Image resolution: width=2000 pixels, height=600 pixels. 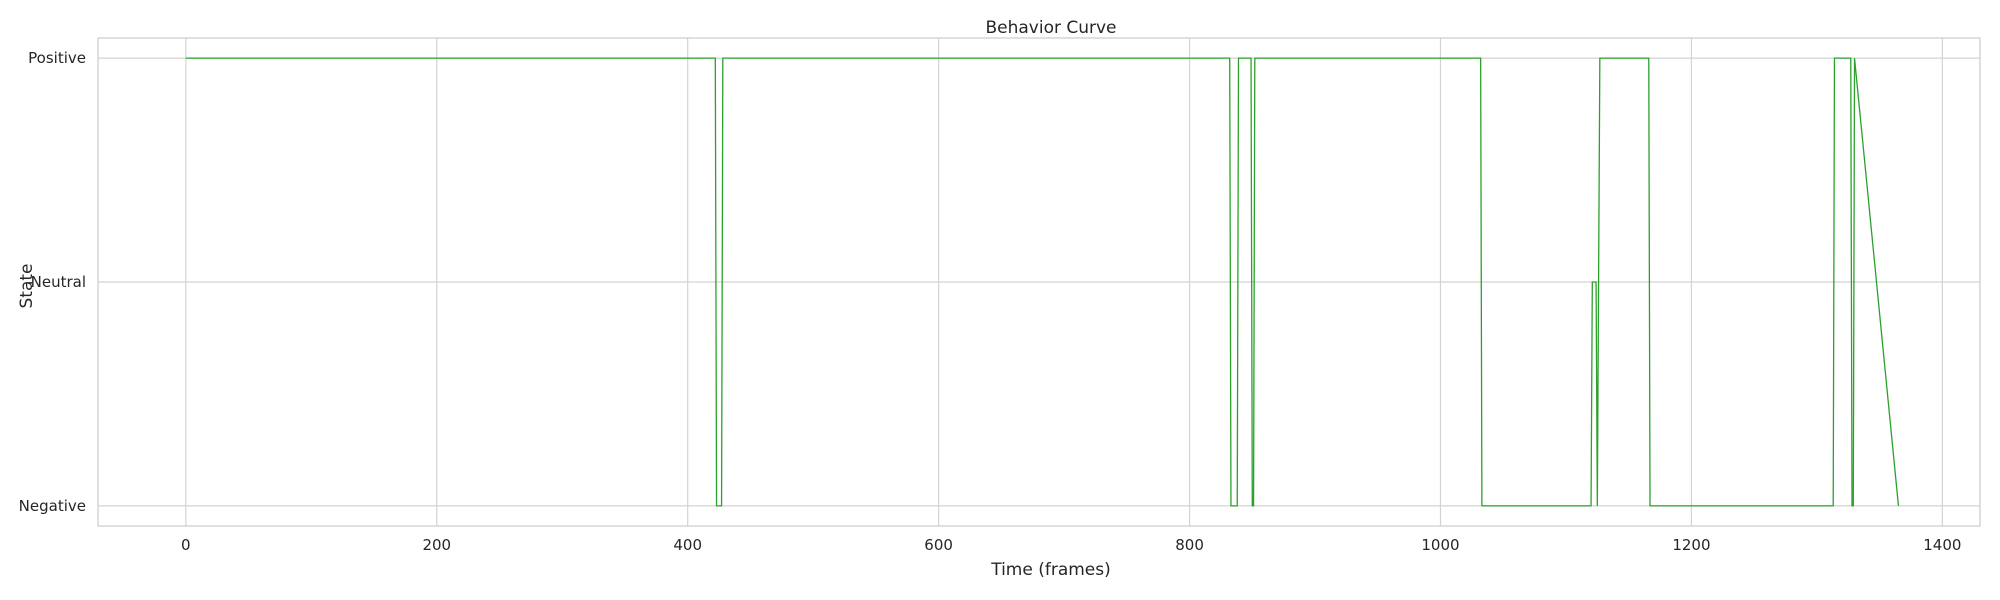 What do you see at coordinates (1189, 545) in the screenshot?
I see `x-tick-label: 800` at bounding box center [1189, 545].